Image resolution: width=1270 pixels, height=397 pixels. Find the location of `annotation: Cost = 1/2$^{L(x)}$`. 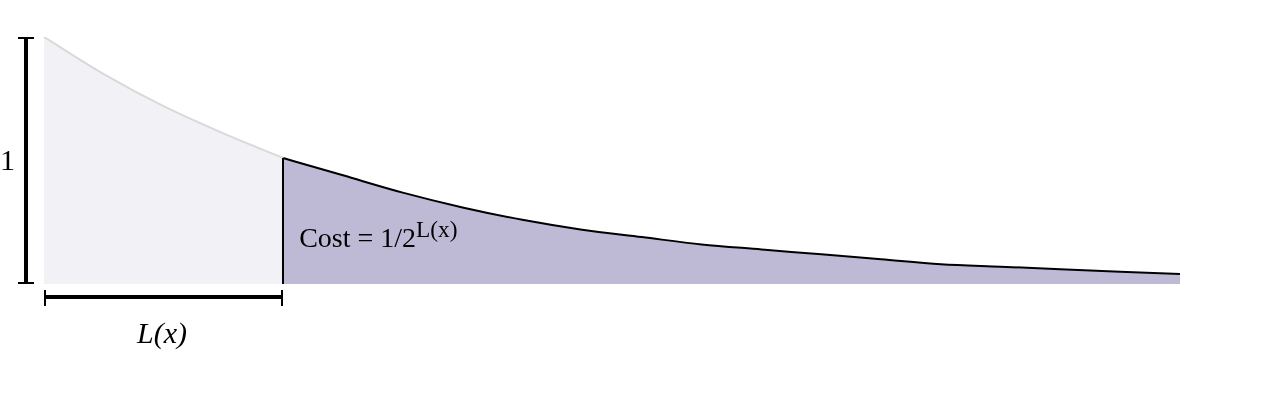

annotation: Cost = 1/2$^{L(x)}$ is located at coordinates (378, 235).